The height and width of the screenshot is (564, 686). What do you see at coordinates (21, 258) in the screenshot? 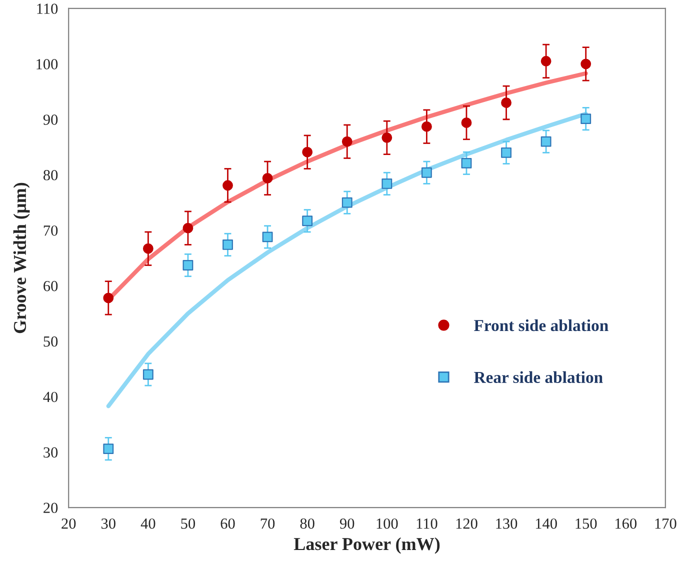
I see `y-axis-title: Groove Width (µm)` at bounding box center [21, 258].